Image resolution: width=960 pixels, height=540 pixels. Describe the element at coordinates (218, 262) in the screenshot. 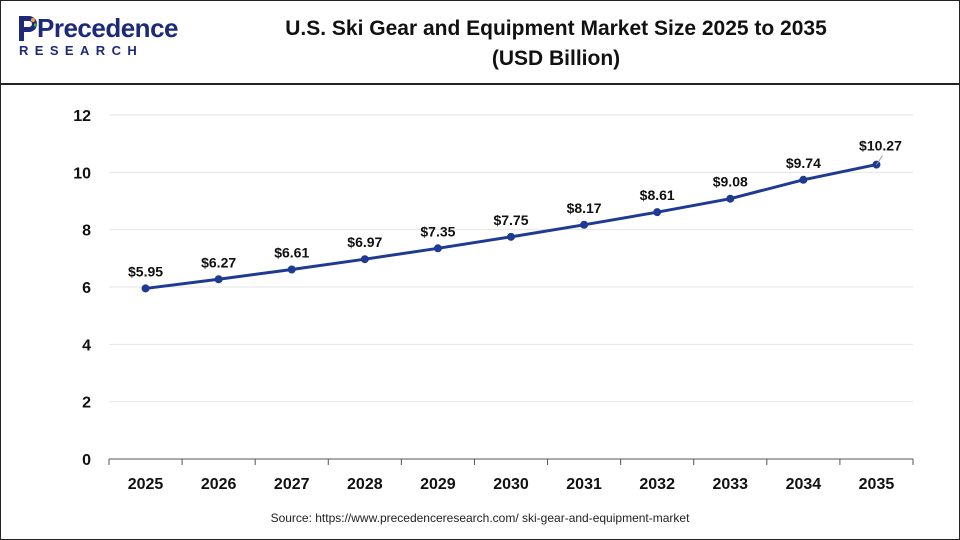

I see `data-label: $6.27` at that location.